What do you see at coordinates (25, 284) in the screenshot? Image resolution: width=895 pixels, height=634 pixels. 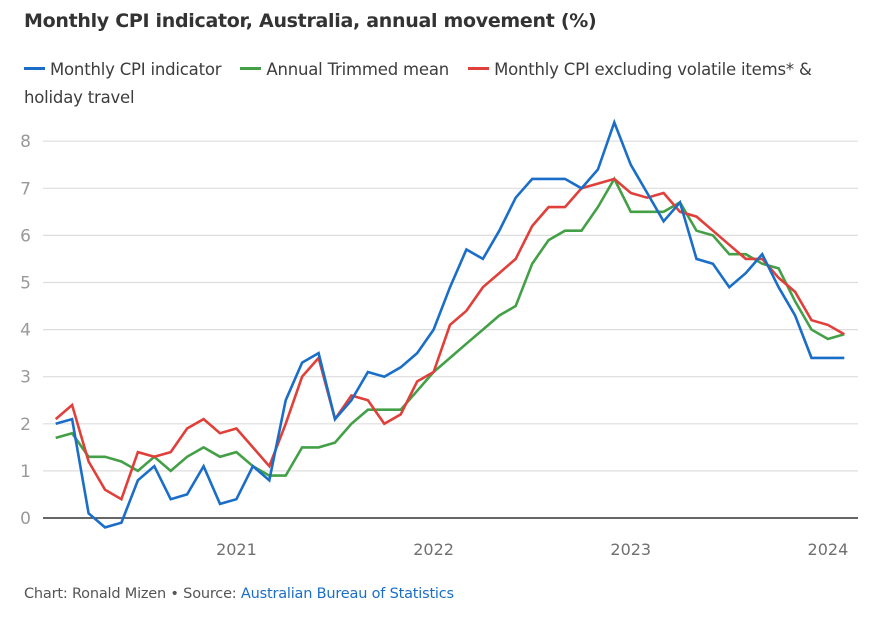 I see `y-tick-label: 5` at bounding box center [25, 284].